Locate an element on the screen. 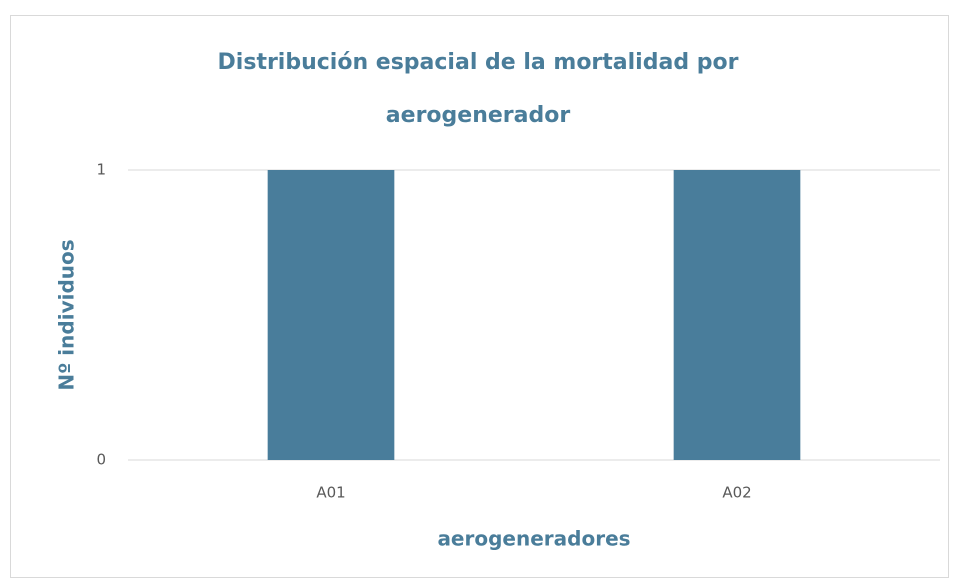 This screenshot has width=956, height=582. x-axis-title: aerogeneradores is located at coordinates (533, 539).